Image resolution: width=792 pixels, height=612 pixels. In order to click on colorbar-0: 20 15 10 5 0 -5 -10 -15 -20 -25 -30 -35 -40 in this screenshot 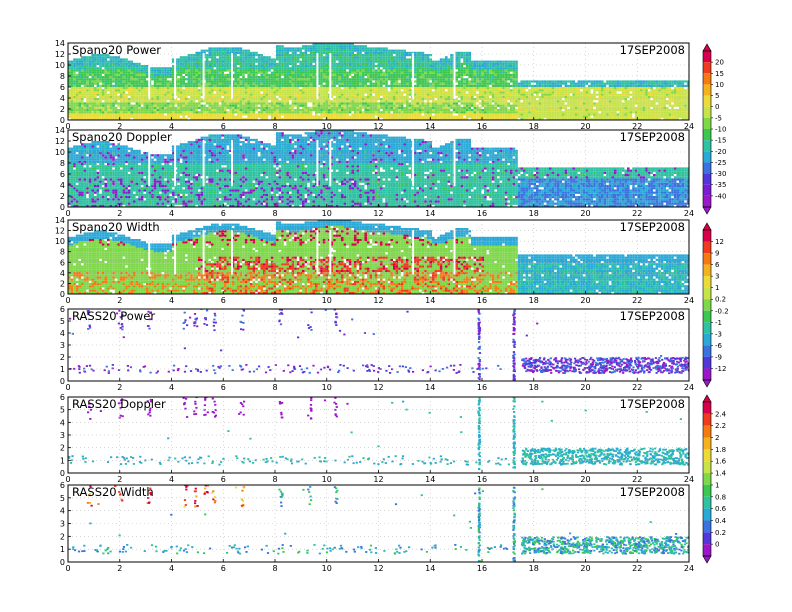, I will do `click(714, 129)`.